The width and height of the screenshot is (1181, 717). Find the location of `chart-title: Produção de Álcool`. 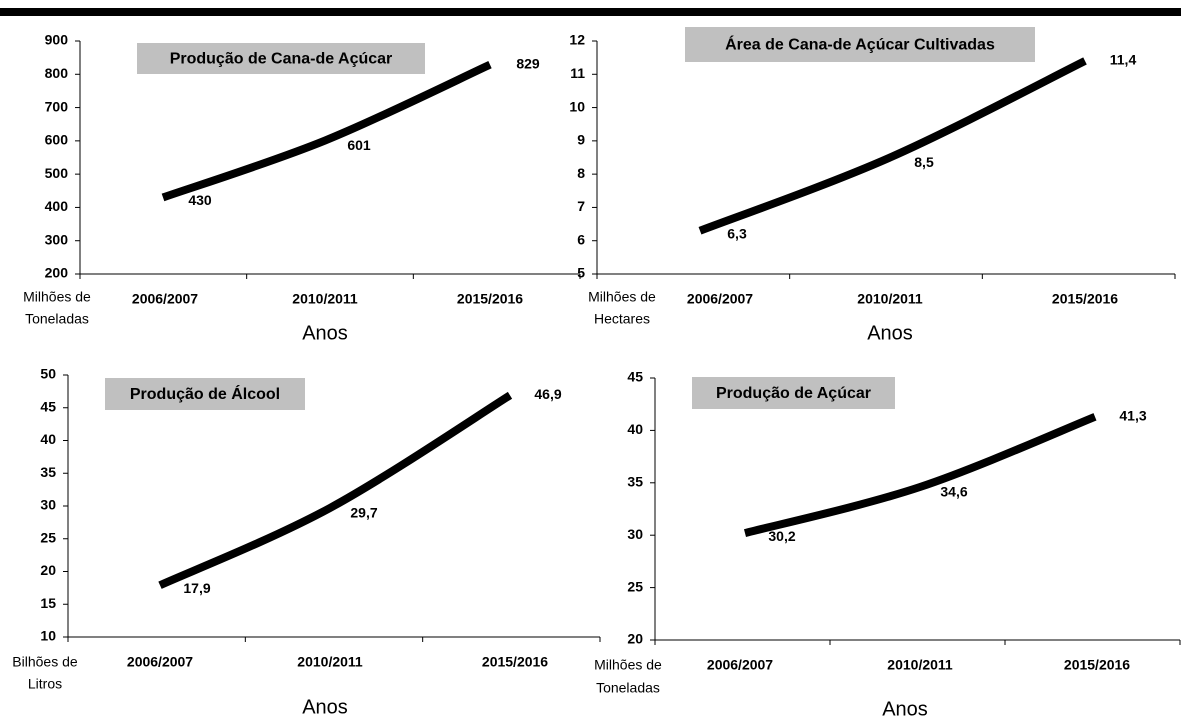

chart-title: Produção de Álcool is located at coordinates (205, 393).